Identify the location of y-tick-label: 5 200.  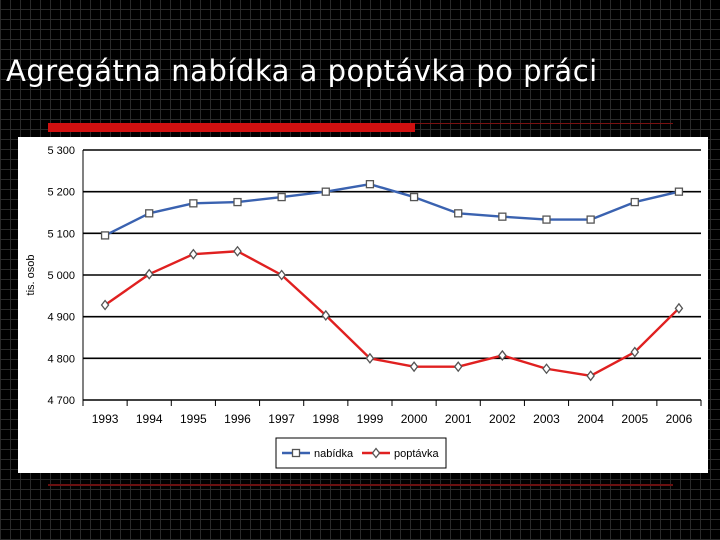
(61, 193).